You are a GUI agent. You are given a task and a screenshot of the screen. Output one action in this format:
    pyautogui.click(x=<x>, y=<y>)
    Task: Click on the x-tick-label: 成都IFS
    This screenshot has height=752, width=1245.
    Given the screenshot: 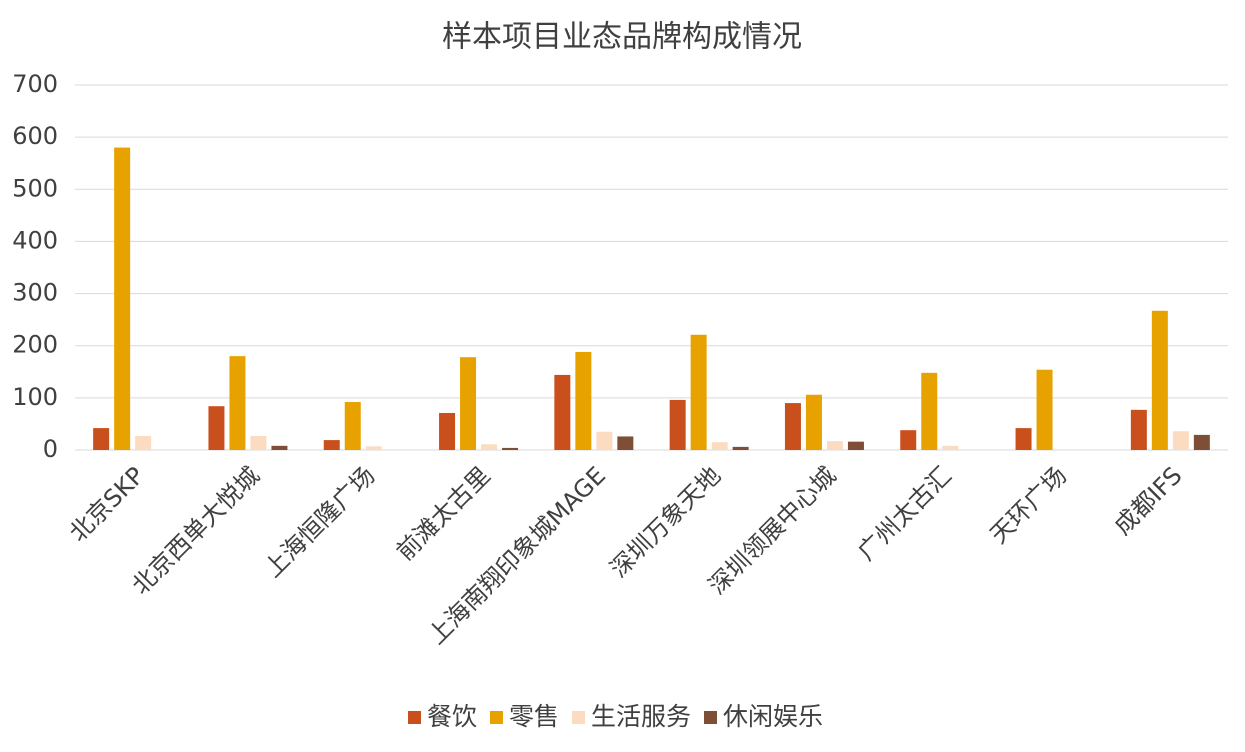 What is the action you would take?
    pyautogui.click(x=1148, y=500)
    